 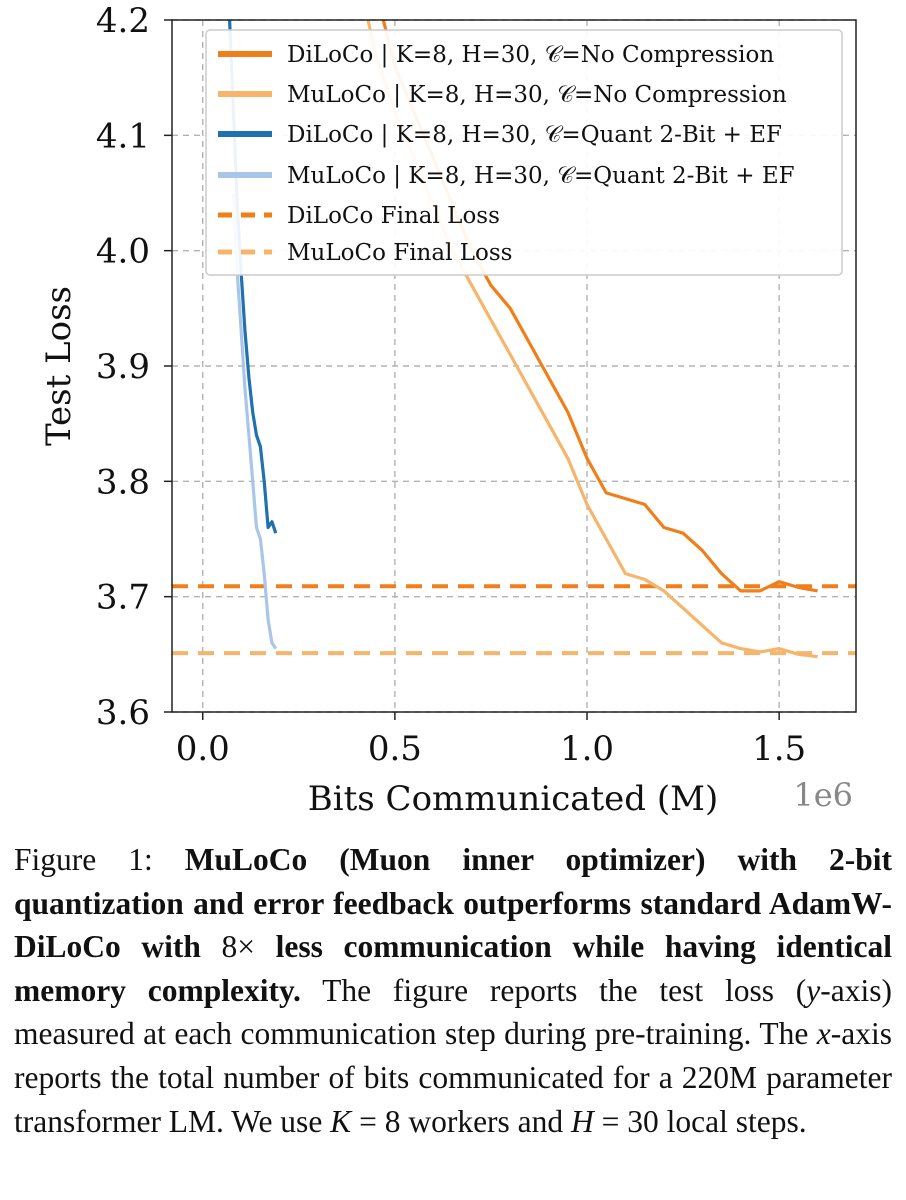 I want to click on x-axis-label: Bits Communicated (M), so click(x=513, y=799).